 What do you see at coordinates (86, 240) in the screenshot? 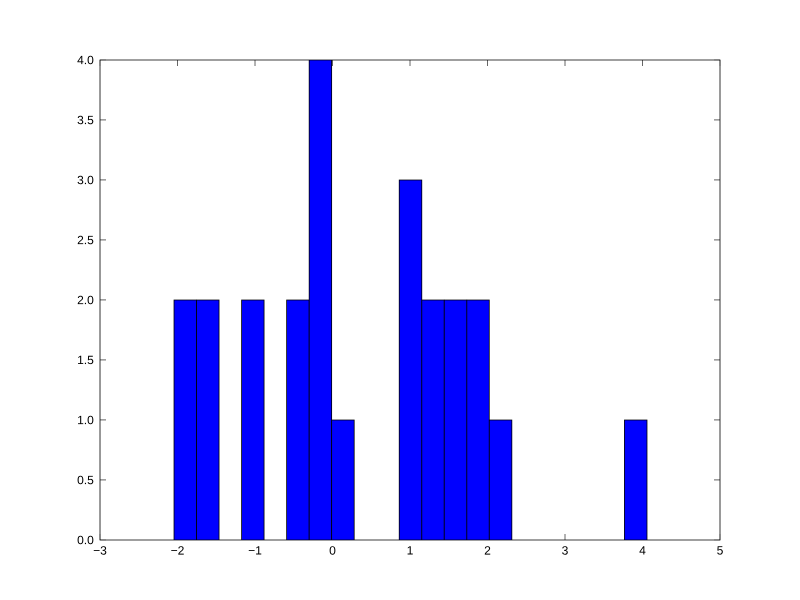
I see `y-tick-label: 2.5` at bounding box center [86, 240].